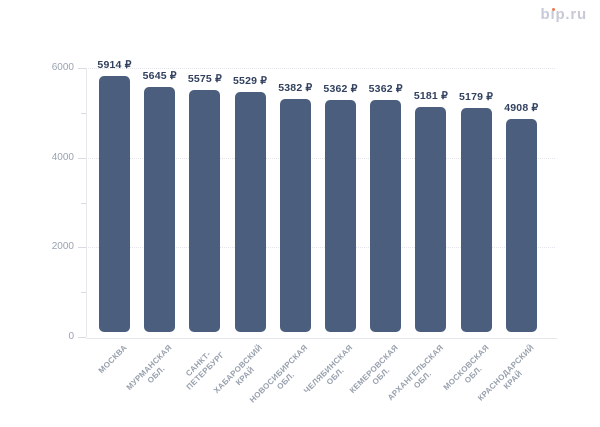 This screenshot has width=600, height=427. I want to click on y-axis-line, so click(86, 202).